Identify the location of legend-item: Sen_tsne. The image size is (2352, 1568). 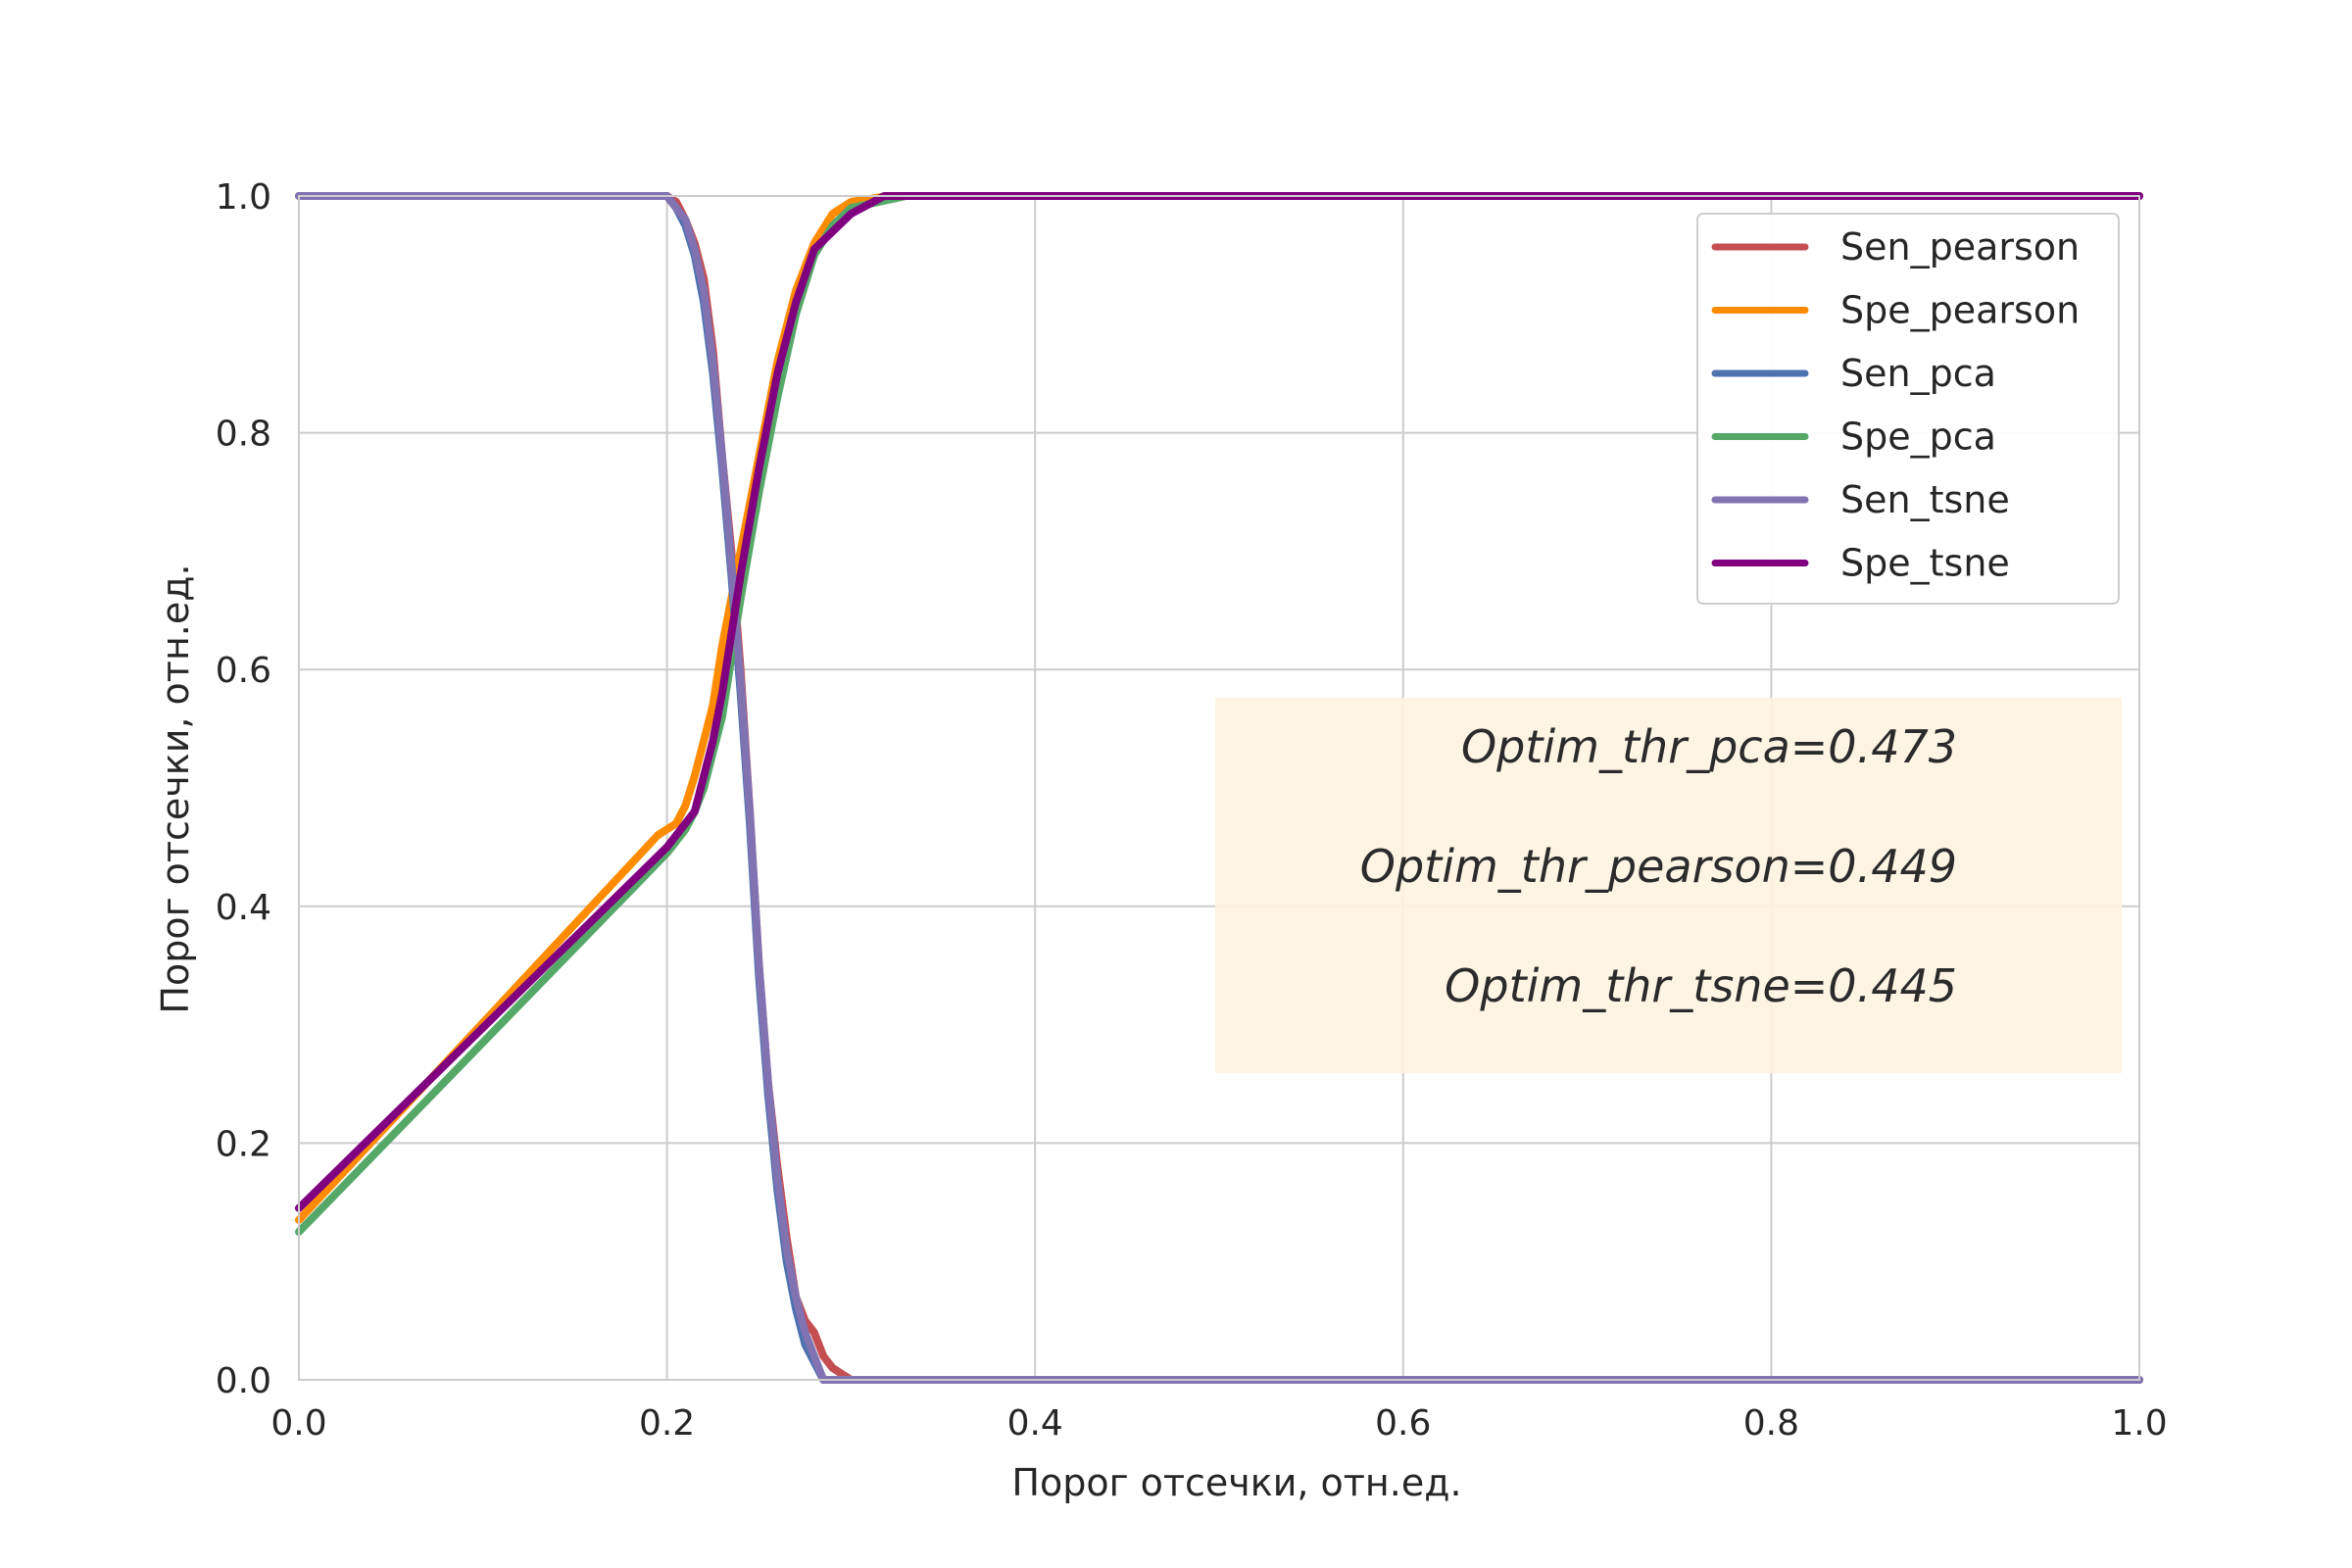
(1860, 499).